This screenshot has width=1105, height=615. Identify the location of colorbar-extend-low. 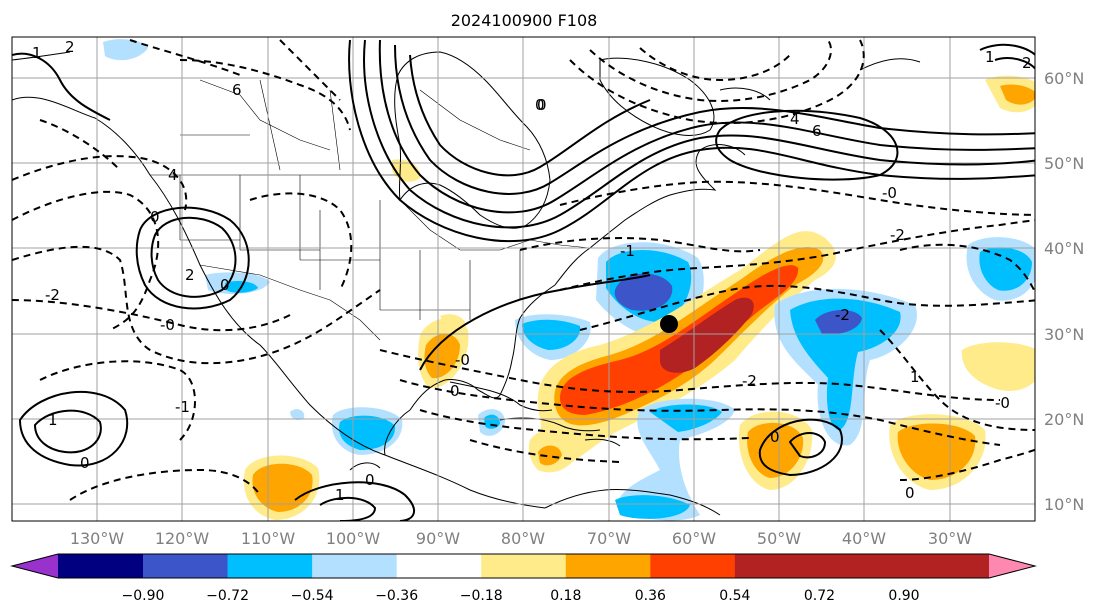
(35, 566).